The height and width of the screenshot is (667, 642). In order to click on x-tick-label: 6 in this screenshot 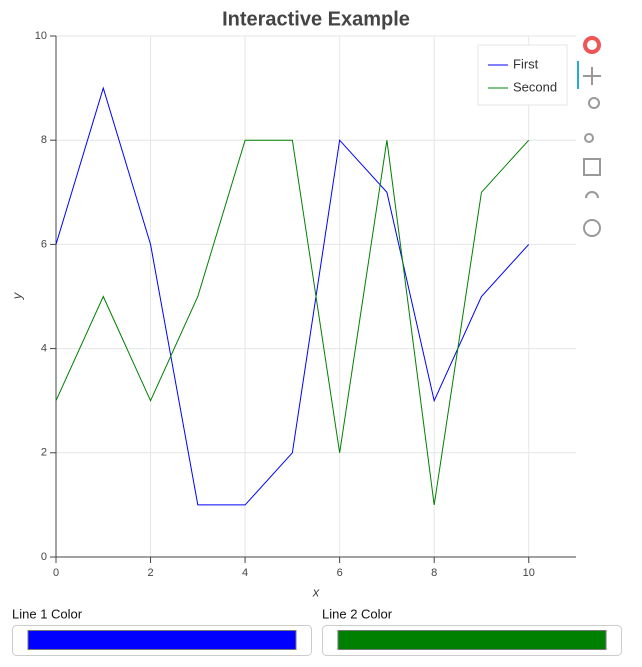, I will do `click(340, 573)`.